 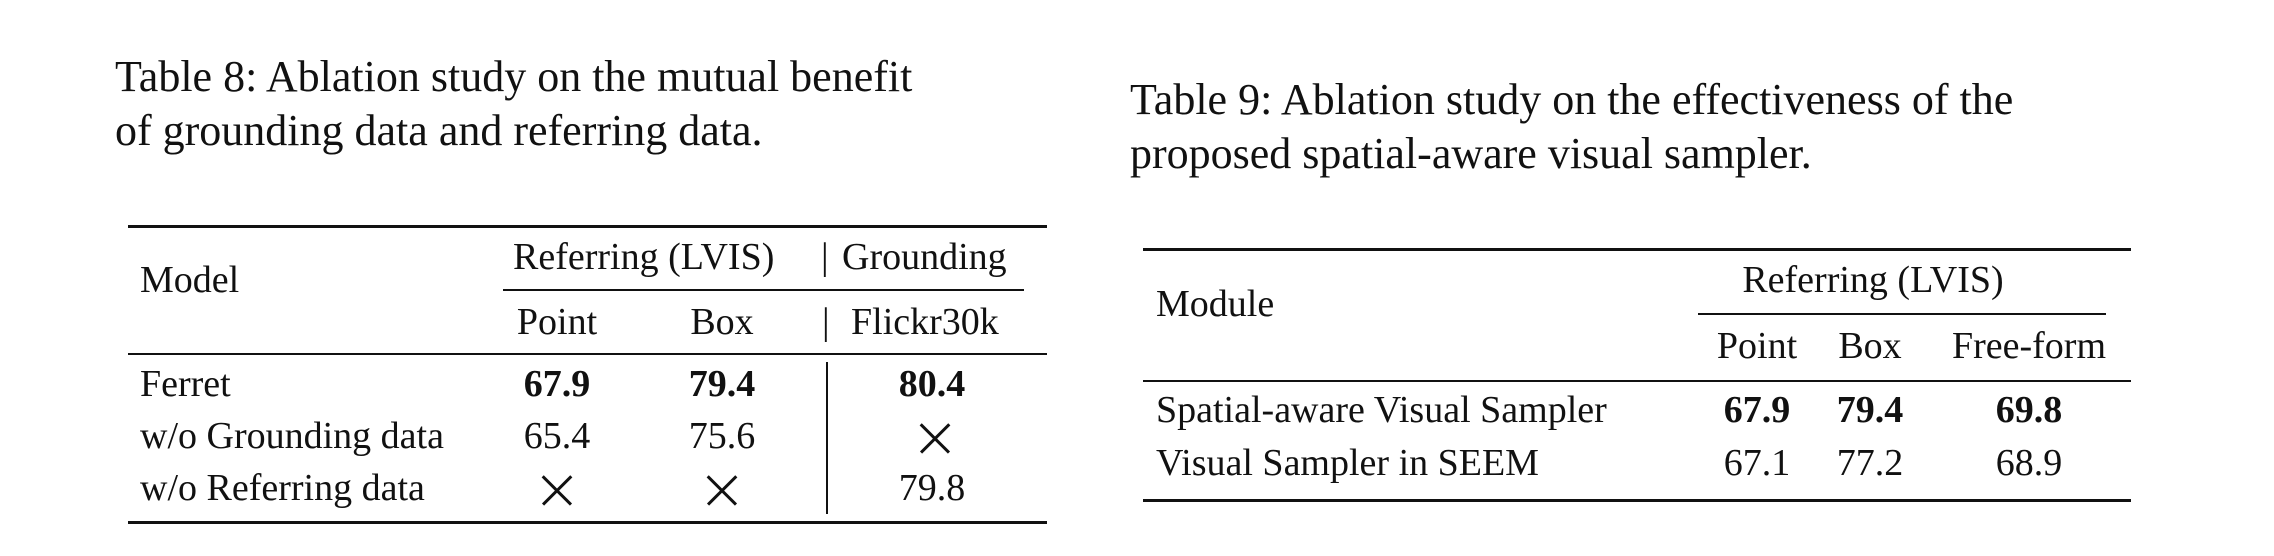 I want to click on table8-header-flickr: Flickr30k, so click(x=925, y=322).